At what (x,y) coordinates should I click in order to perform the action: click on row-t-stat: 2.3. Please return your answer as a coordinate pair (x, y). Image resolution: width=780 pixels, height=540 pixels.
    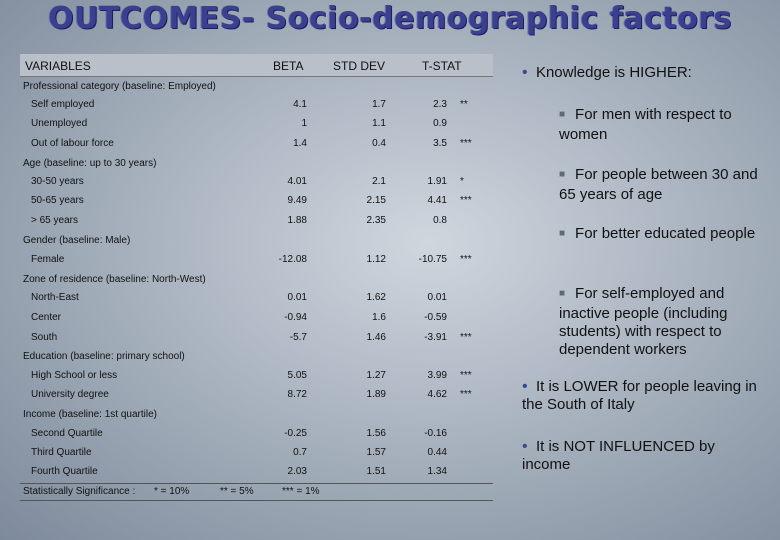
    Looking at the image, I should click on (440, 104).